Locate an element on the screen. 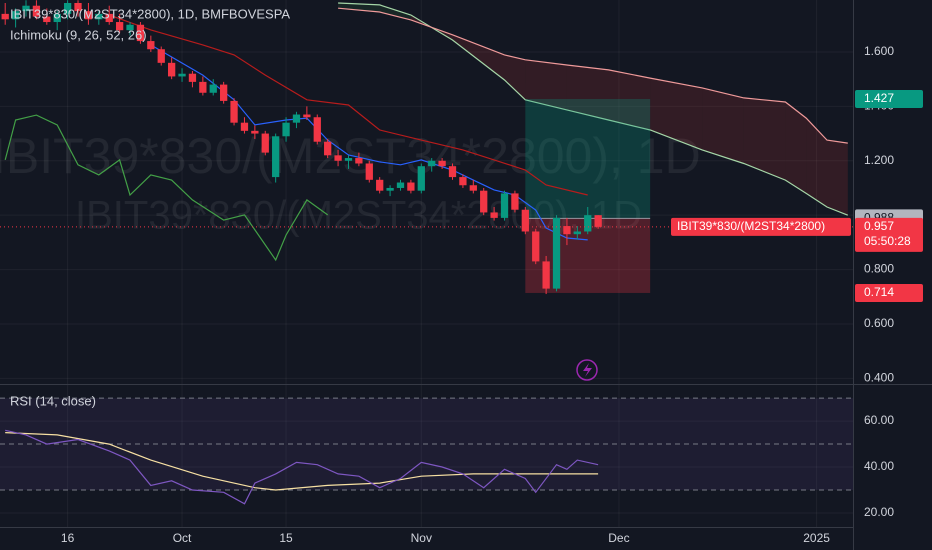 This screenshot has height=550, width=932. position-profit is located at coordinates (588, 159).